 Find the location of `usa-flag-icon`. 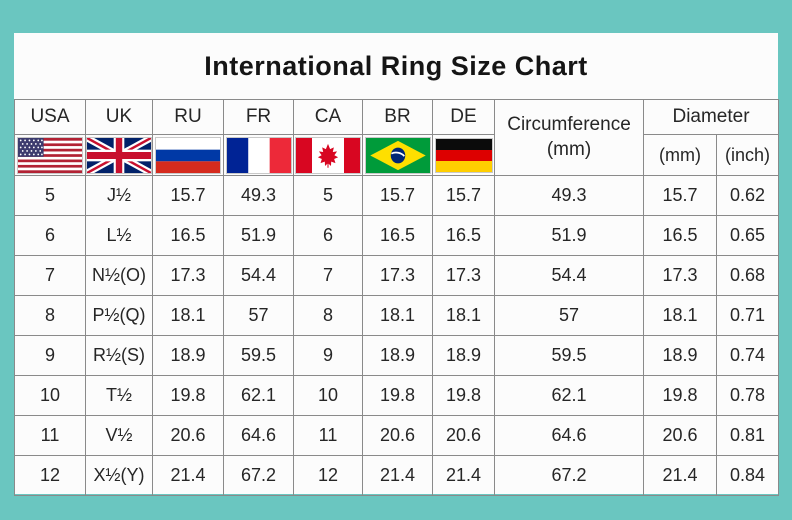

usa-flag-icon is located at coordinates (50, 155).